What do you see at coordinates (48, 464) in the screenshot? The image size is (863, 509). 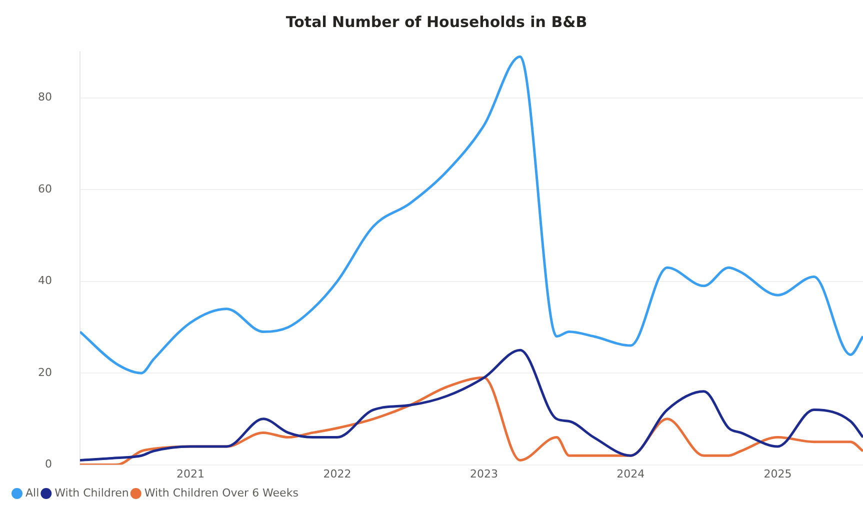 I see `y-tick-label: 0` at bounding box center [48, 464].